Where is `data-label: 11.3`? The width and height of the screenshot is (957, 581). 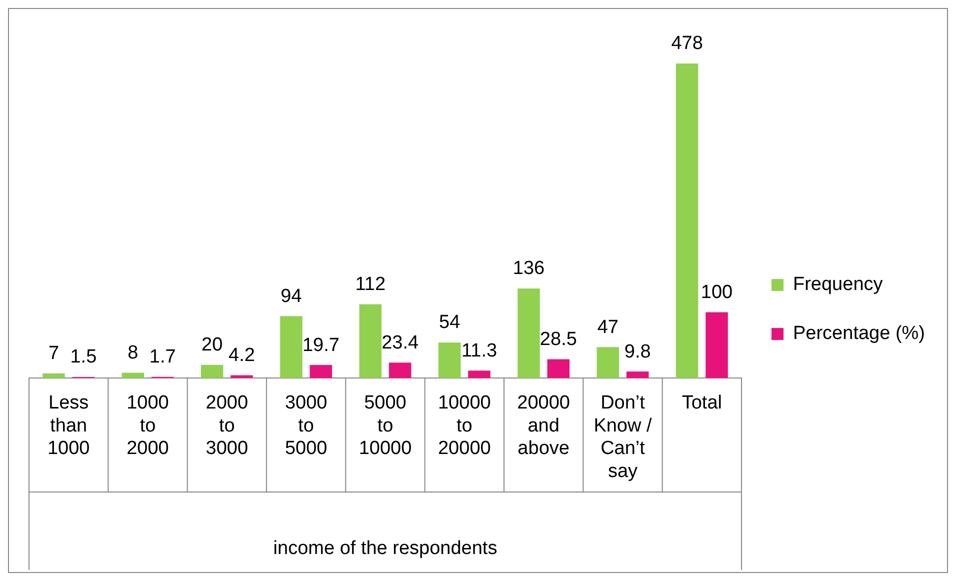 data-label: 11.3 is located at coordinates (479, 351).